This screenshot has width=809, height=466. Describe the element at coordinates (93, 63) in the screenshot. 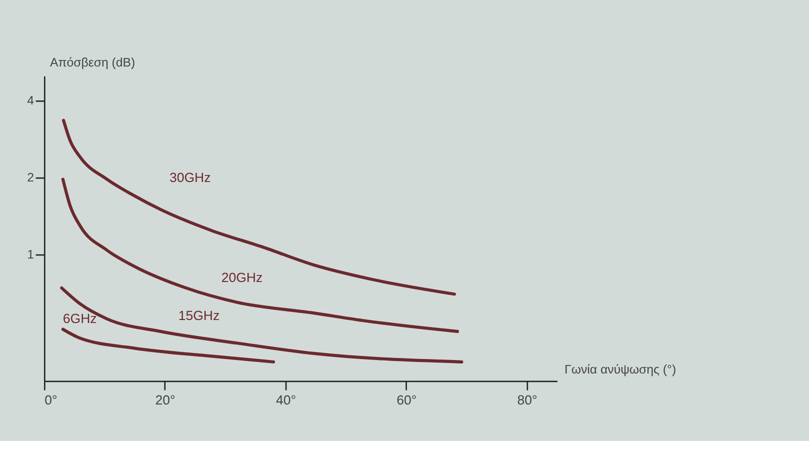

I see `y-axis-title: Απόσβεση (dB)` at that location.